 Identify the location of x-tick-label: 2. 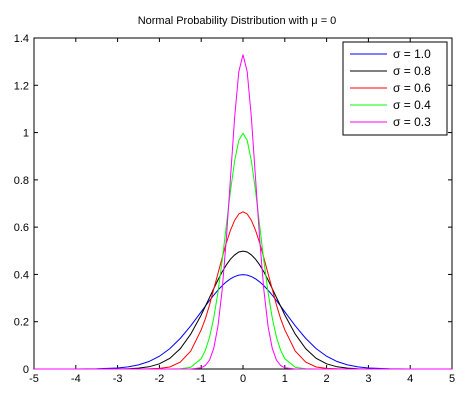
(327, 379).